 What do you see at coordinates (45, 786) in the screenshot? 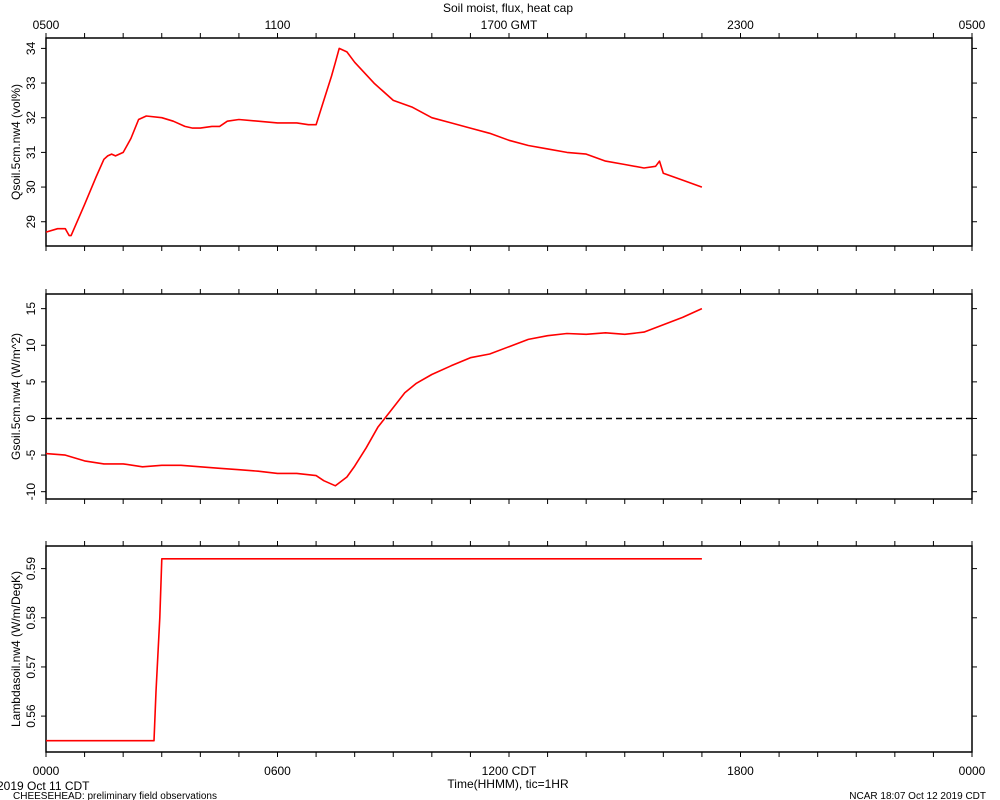
I see `footer-date: 2019 Oct 11 CDT` at bounding box center [45, 786].